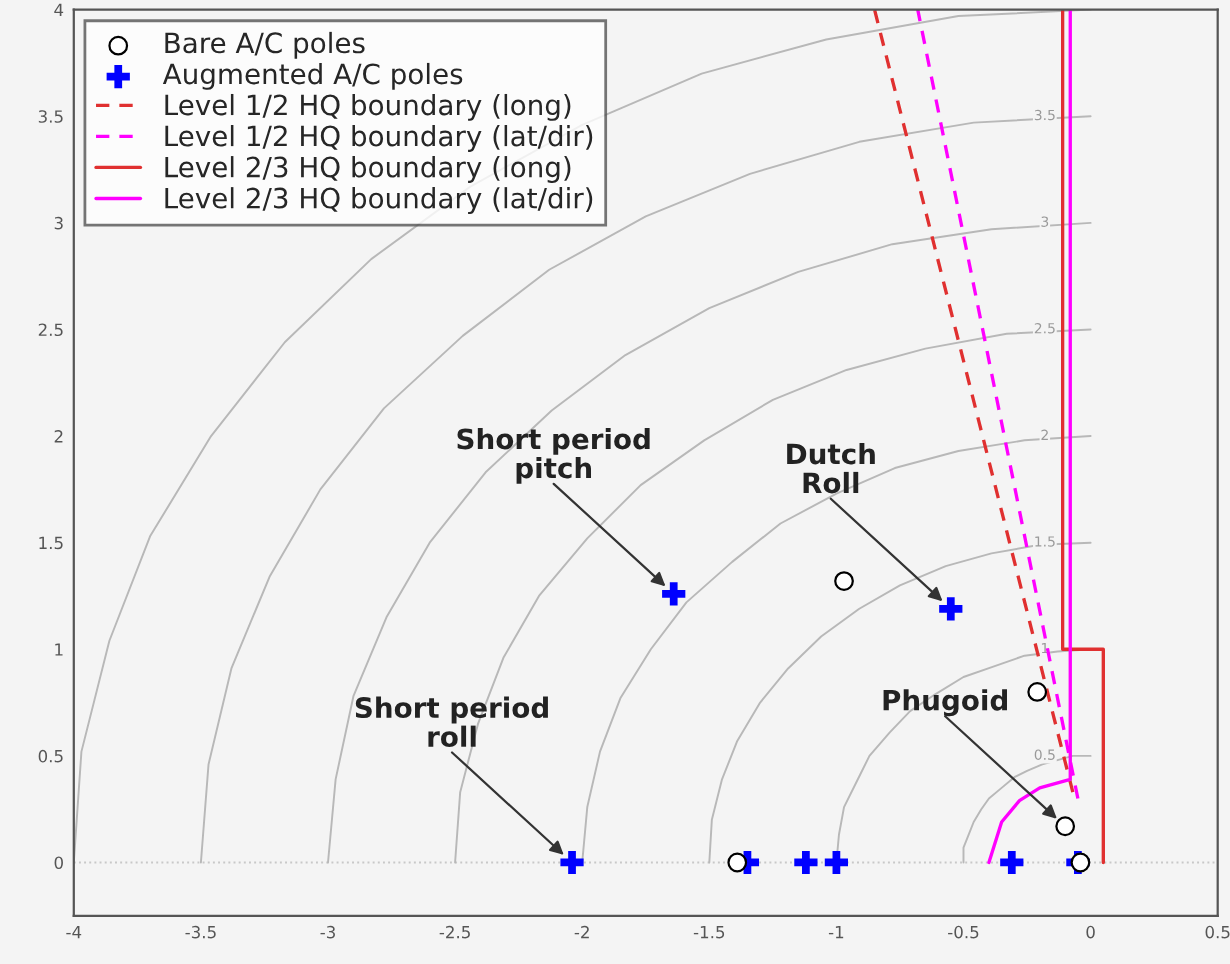 The image size is (1230, 964). What do you see at coordinates (58, 863) in the screenshot?
I see `y-tick-label: 0` at bounding box center [58, 863].